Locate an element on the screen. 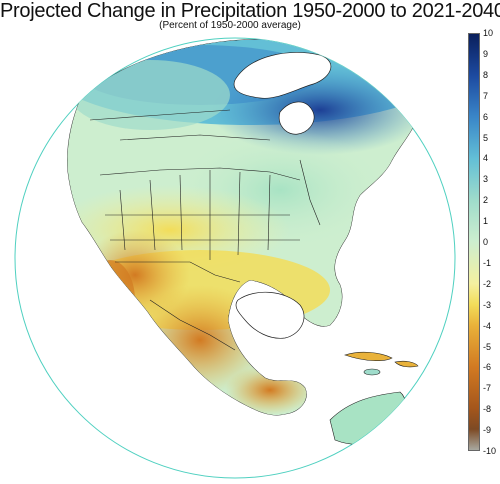 The image size is (500, 484). colorbar-tick-label: -8 is located at coordinates (487, 409).